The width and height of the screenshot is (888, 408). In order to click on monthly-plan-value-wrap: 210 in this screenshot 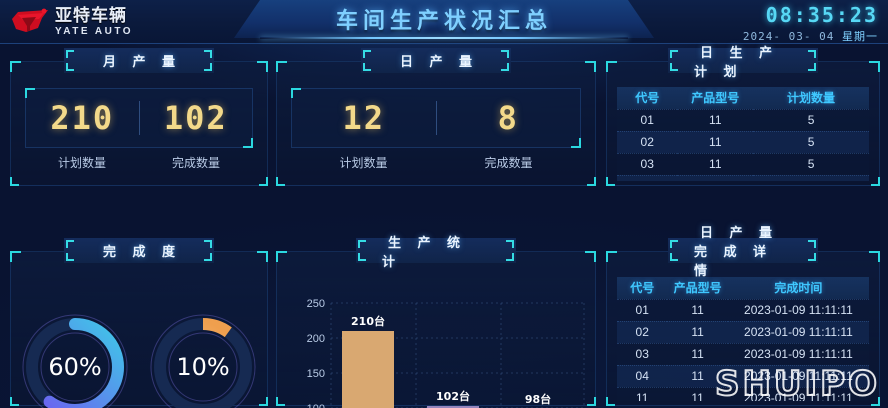, I will do `click(82, 118)`.